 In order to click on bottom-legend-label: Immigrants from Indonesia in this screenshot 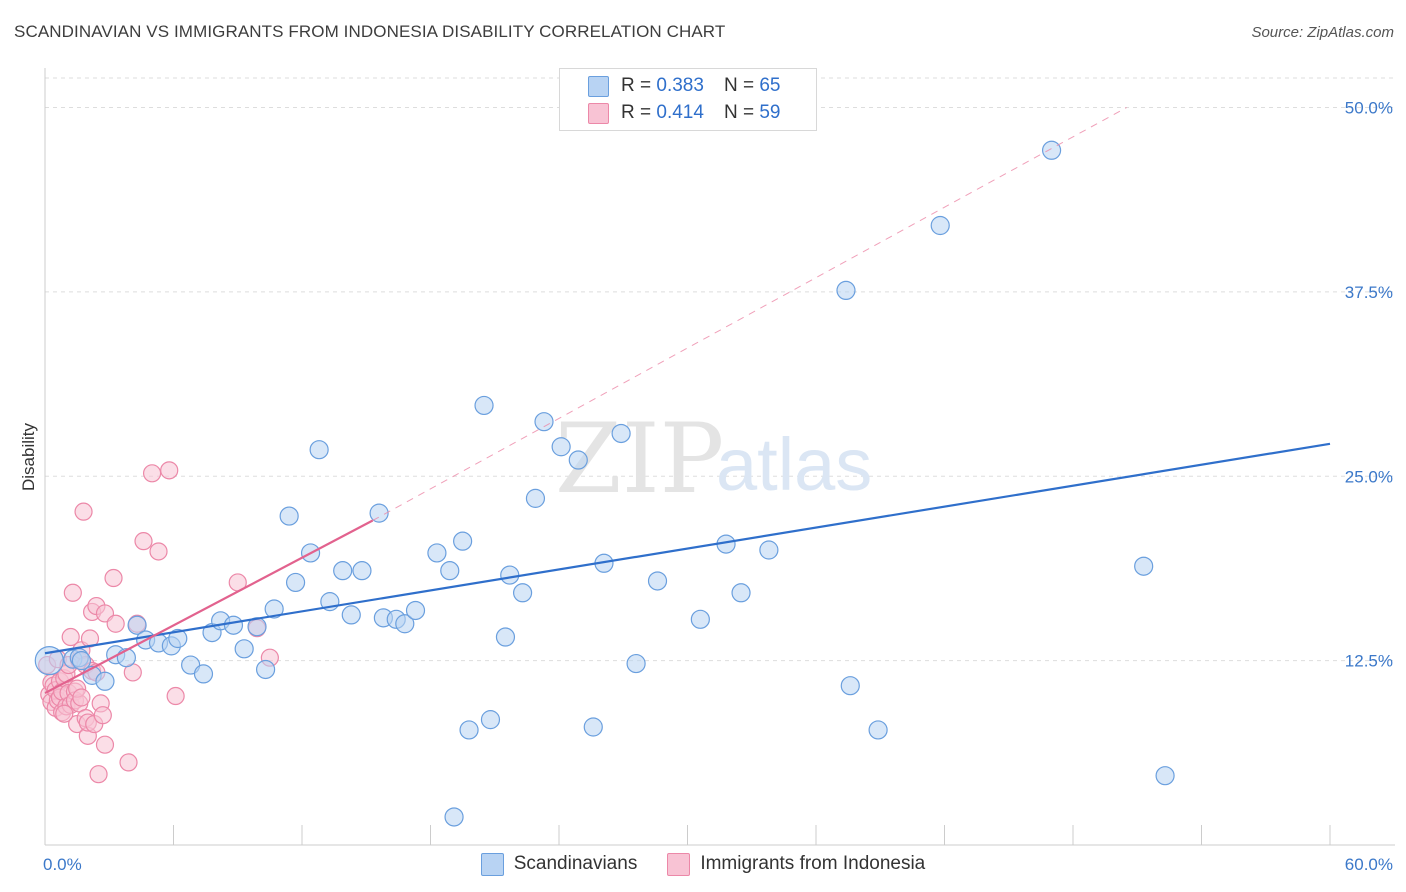, I will do `click(813, 863)`.